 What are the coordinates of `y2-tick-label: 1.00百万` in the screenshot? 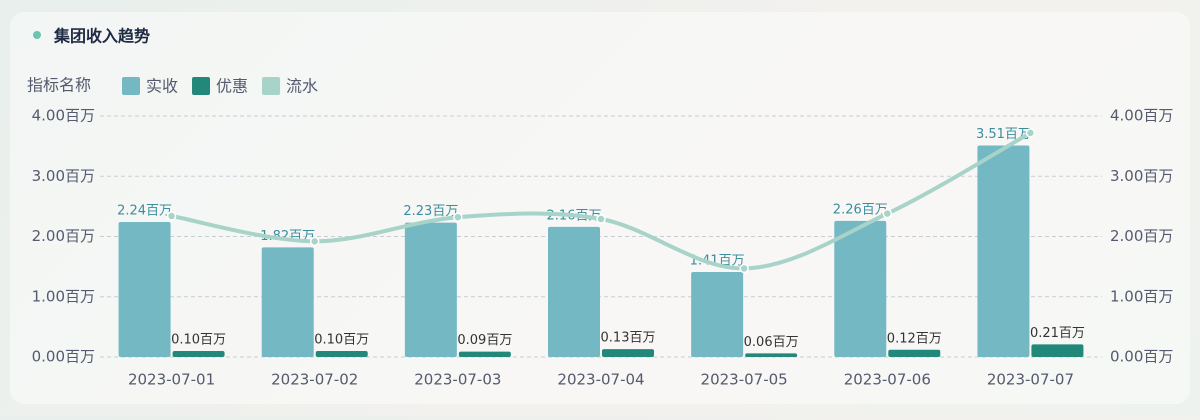 It's located at (1141, 296).